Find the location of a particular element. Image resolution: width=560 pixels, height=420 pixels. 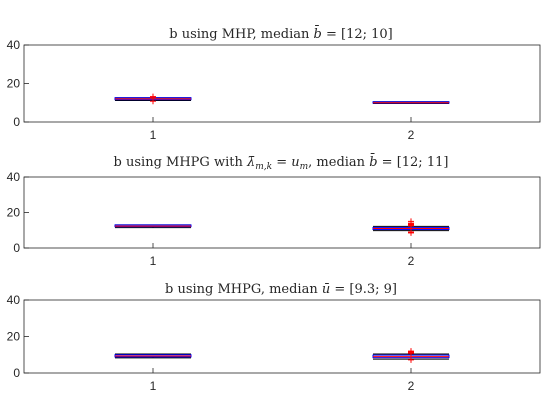

panel-2-ytick-label: 40 is located at coordinates (14, 177).